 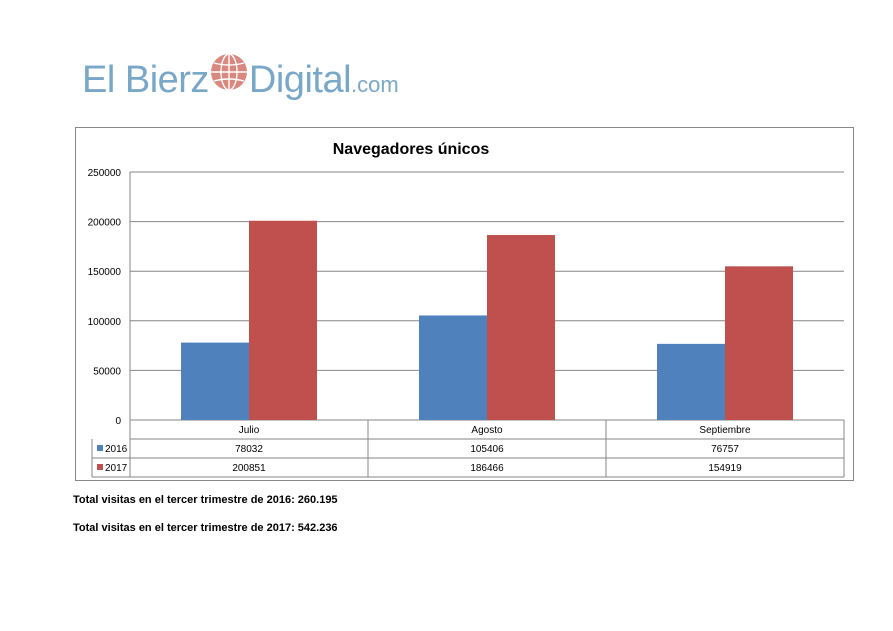 What do you see at coordinates (100, 467) in the screenshot?
I see `legend-swatch-2017` at bounding box center [100, 467].